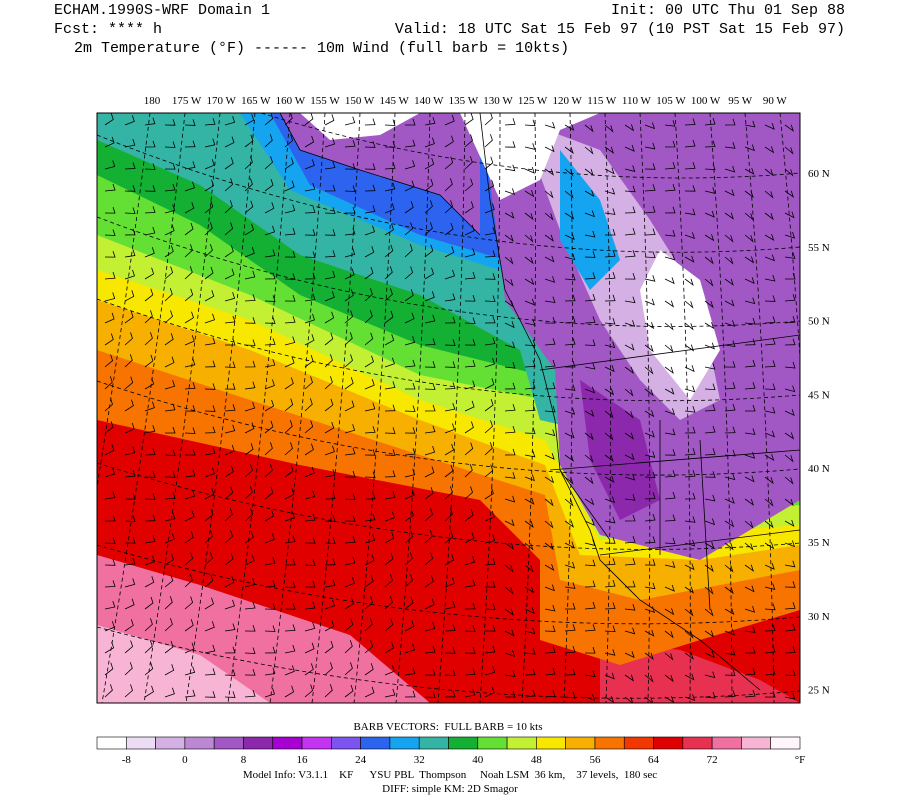 The height and width of the screenshot is (800, 900). Describe the element at coordinates (775, 101) in the screenshot. I see `longitude-label: 90 W` at that location.